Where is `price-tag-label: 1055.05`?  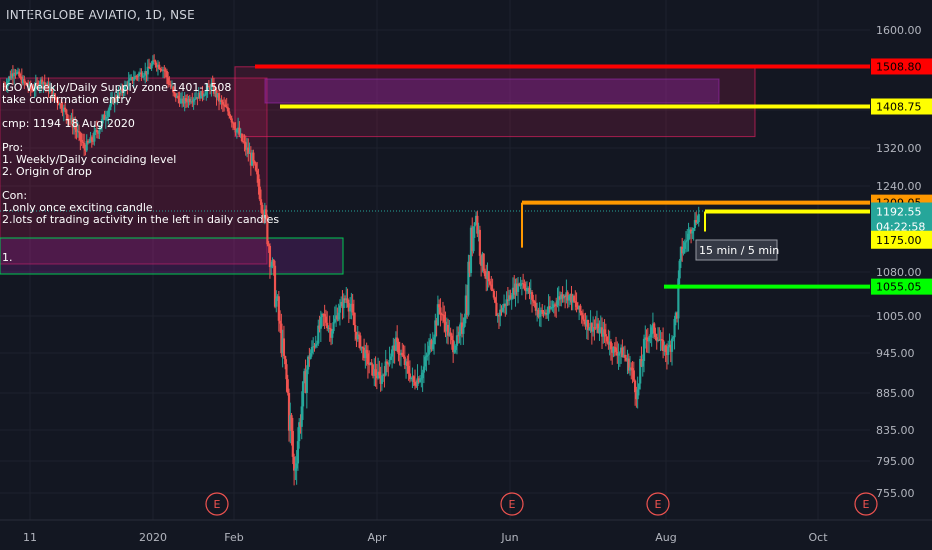
price-tag-label: 1055.05 is located at coordinates (899, 287).